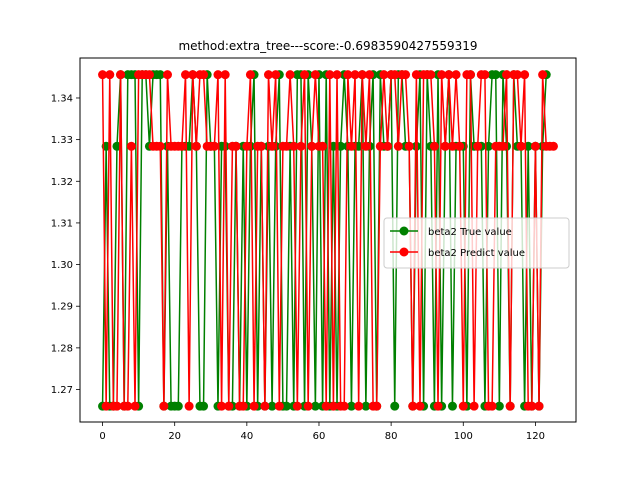 The image size is (640, 480). What do you see at coordinates (535, 436) in the screenshot?
I see `x-tick-label: 120` at bounding box center [535, 436].